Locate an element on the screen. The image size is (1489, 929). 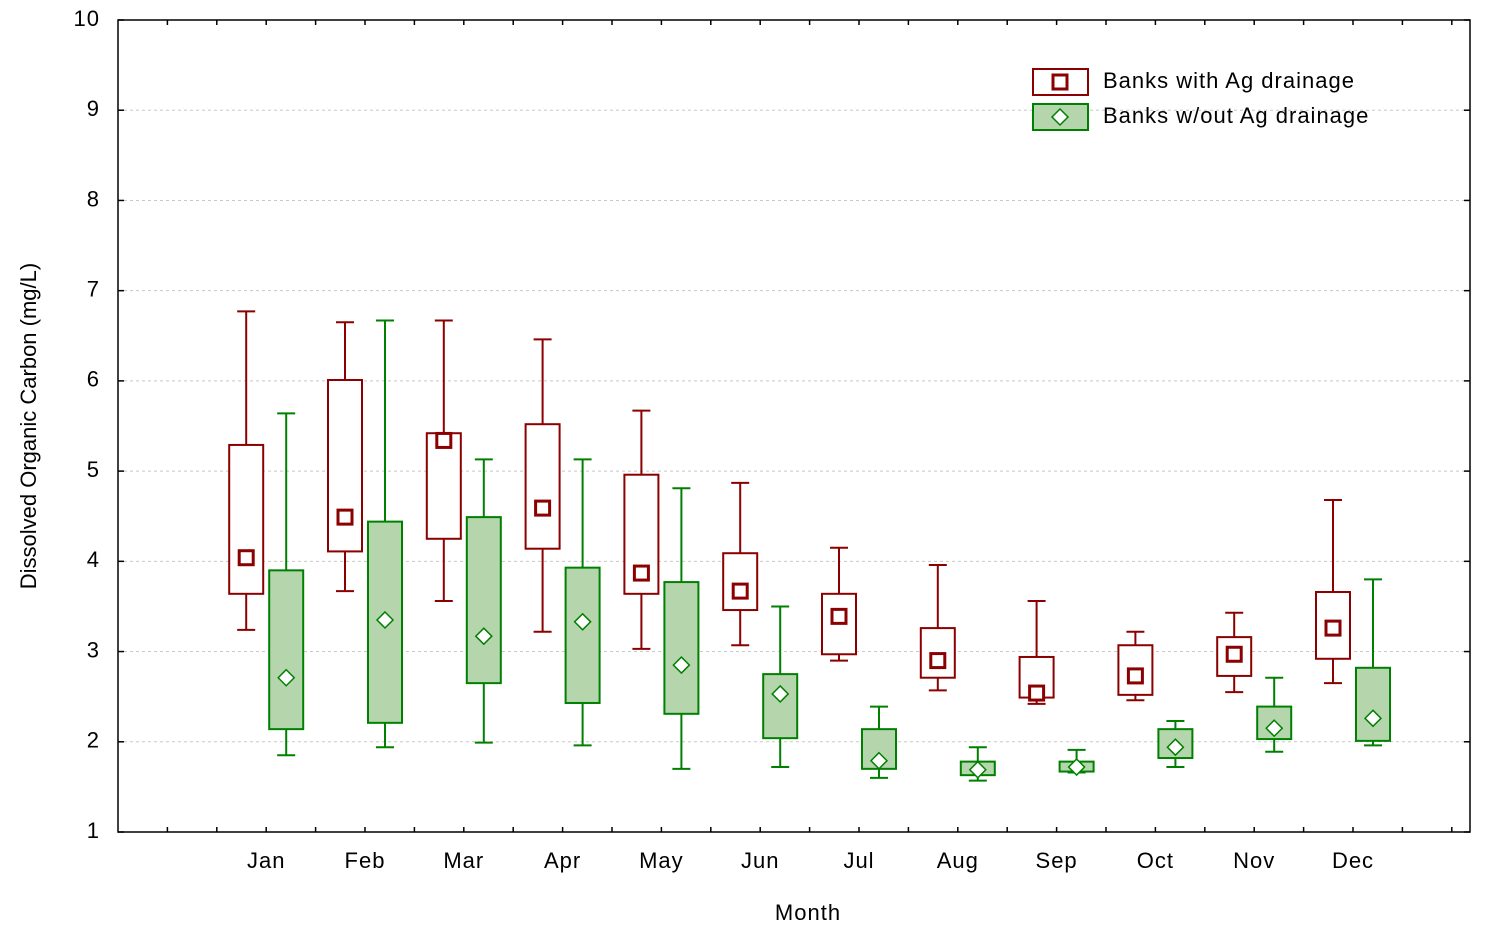
y-tick-label: 1 is located at coordinates (93, 830).